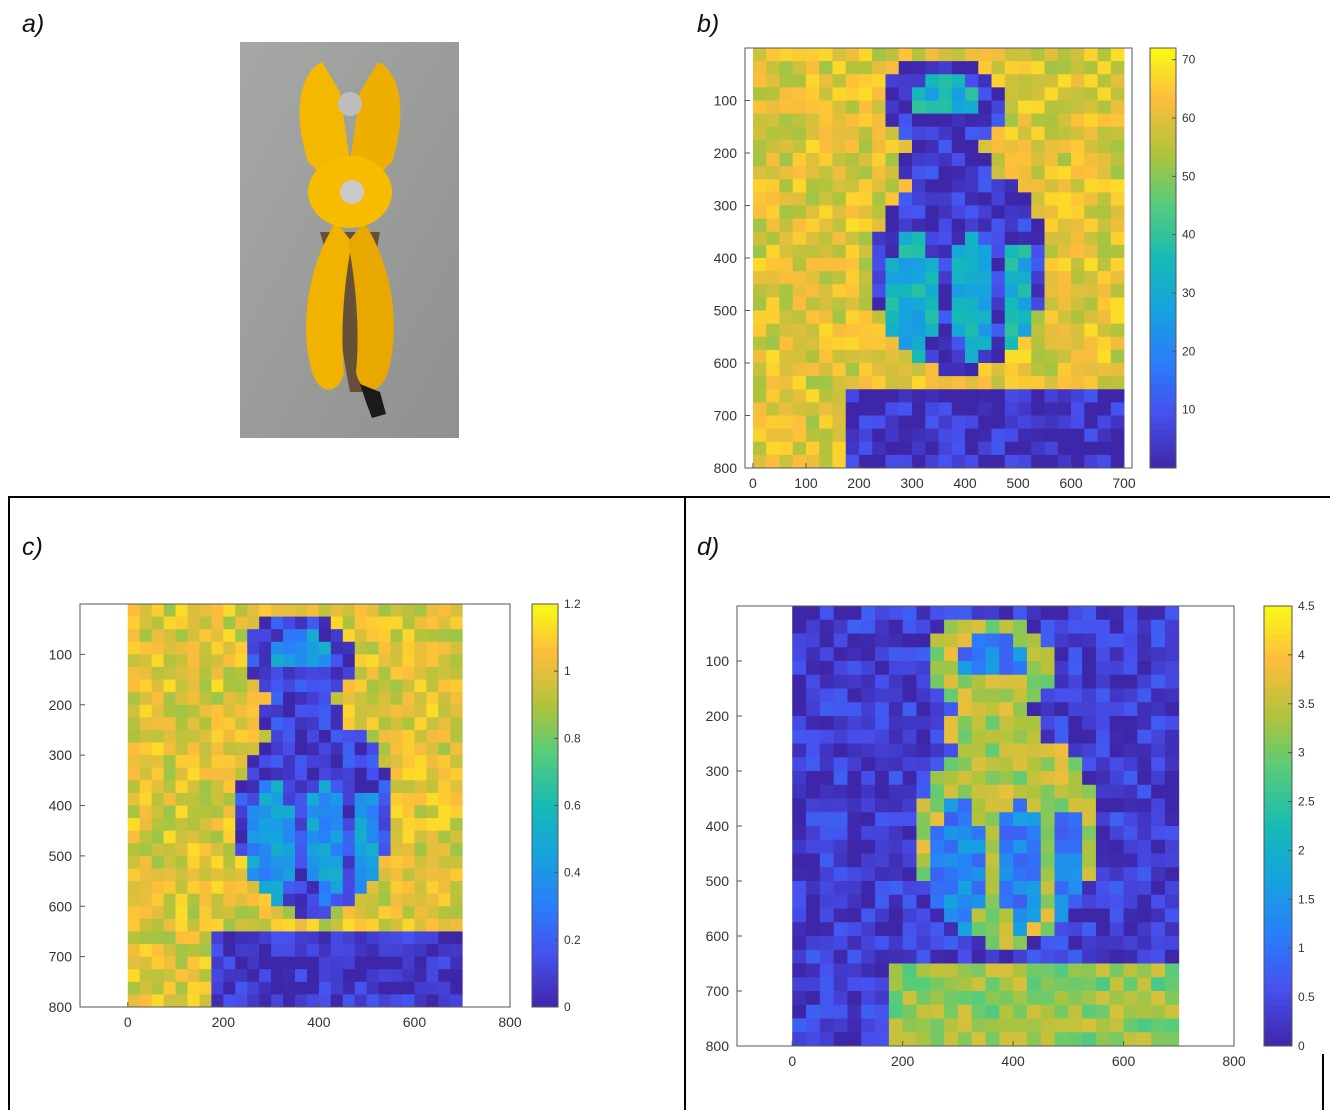 The height and width of the screenshot is (1110, 1335). Describe the element at coordinates (32, 547) in the screenshot. I see `panel-label-c: c)` at that location.